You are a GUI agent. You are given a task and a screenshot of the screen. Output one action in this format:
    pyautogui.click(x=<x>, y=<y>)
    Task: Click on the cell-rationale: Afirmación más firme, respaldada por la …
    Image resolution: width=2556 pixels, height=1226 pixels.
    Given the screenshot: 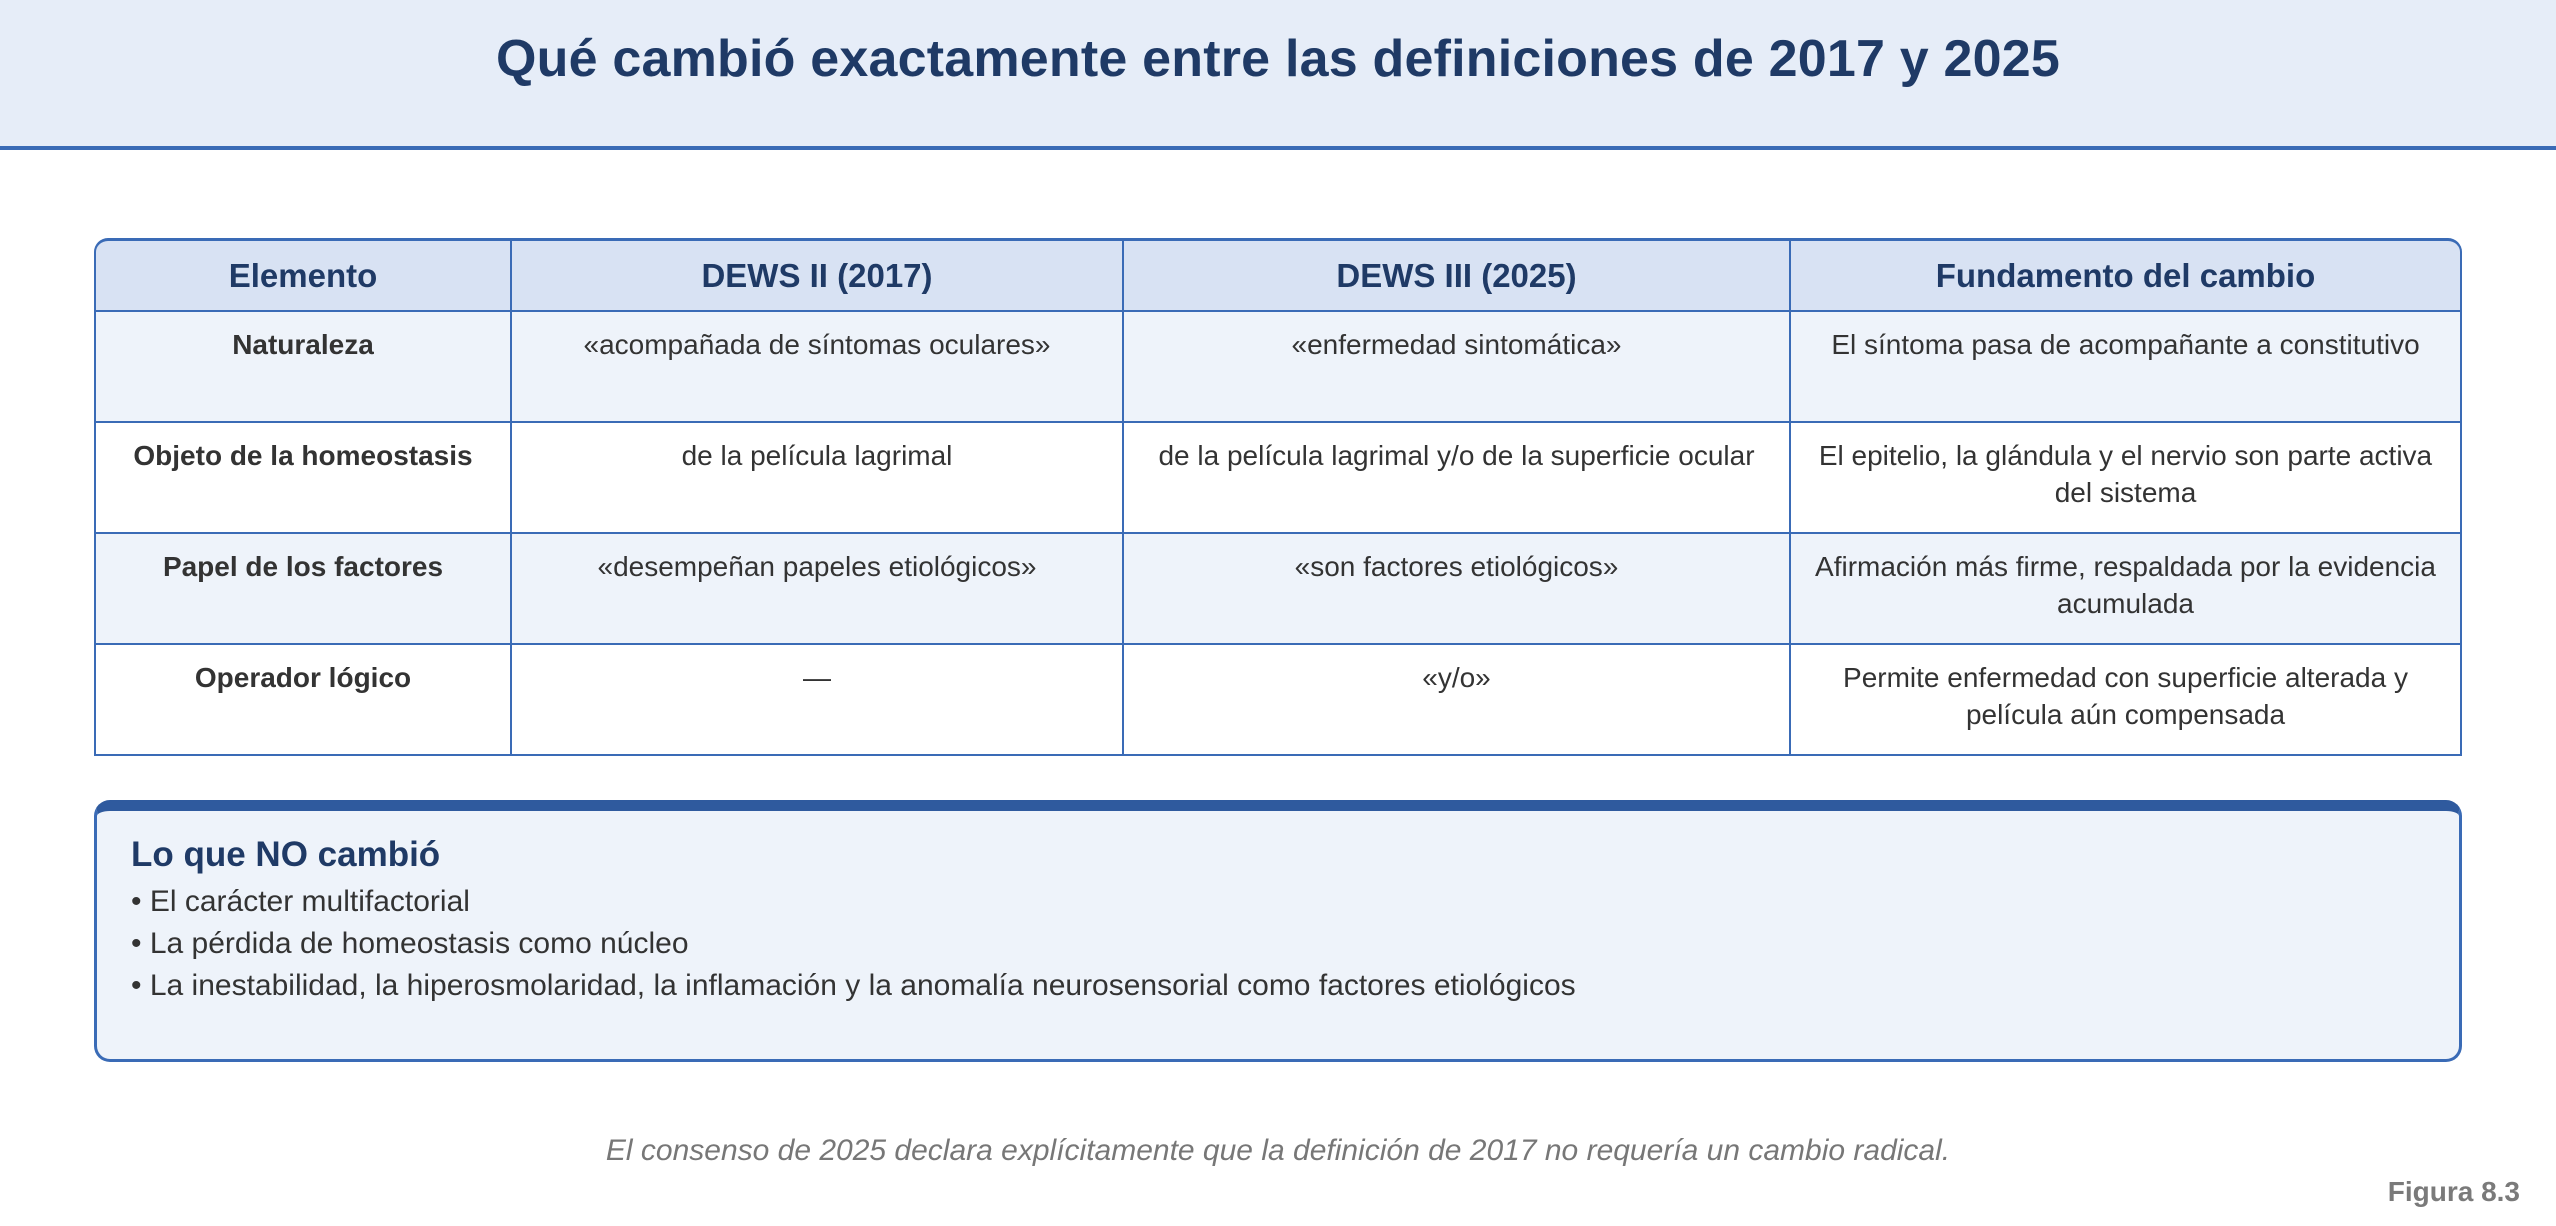 What is the action you would take?
    pyautogui.click(x=2126, y=589)
    